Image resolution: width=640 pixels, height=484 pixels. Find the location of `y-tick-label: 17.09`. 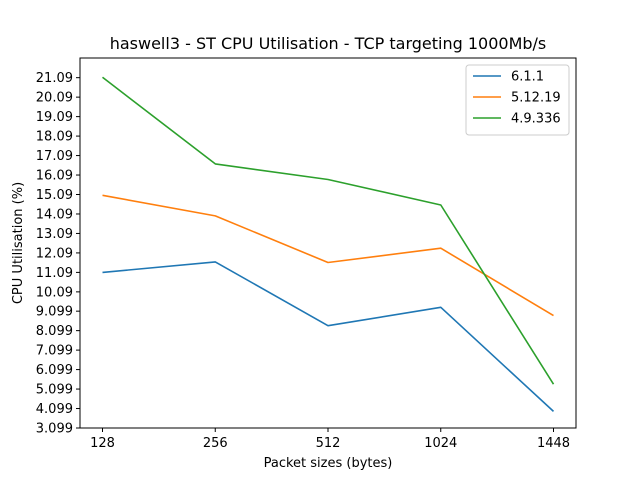

y-tick-label: 17.09 is located at coordinates (54, 156).